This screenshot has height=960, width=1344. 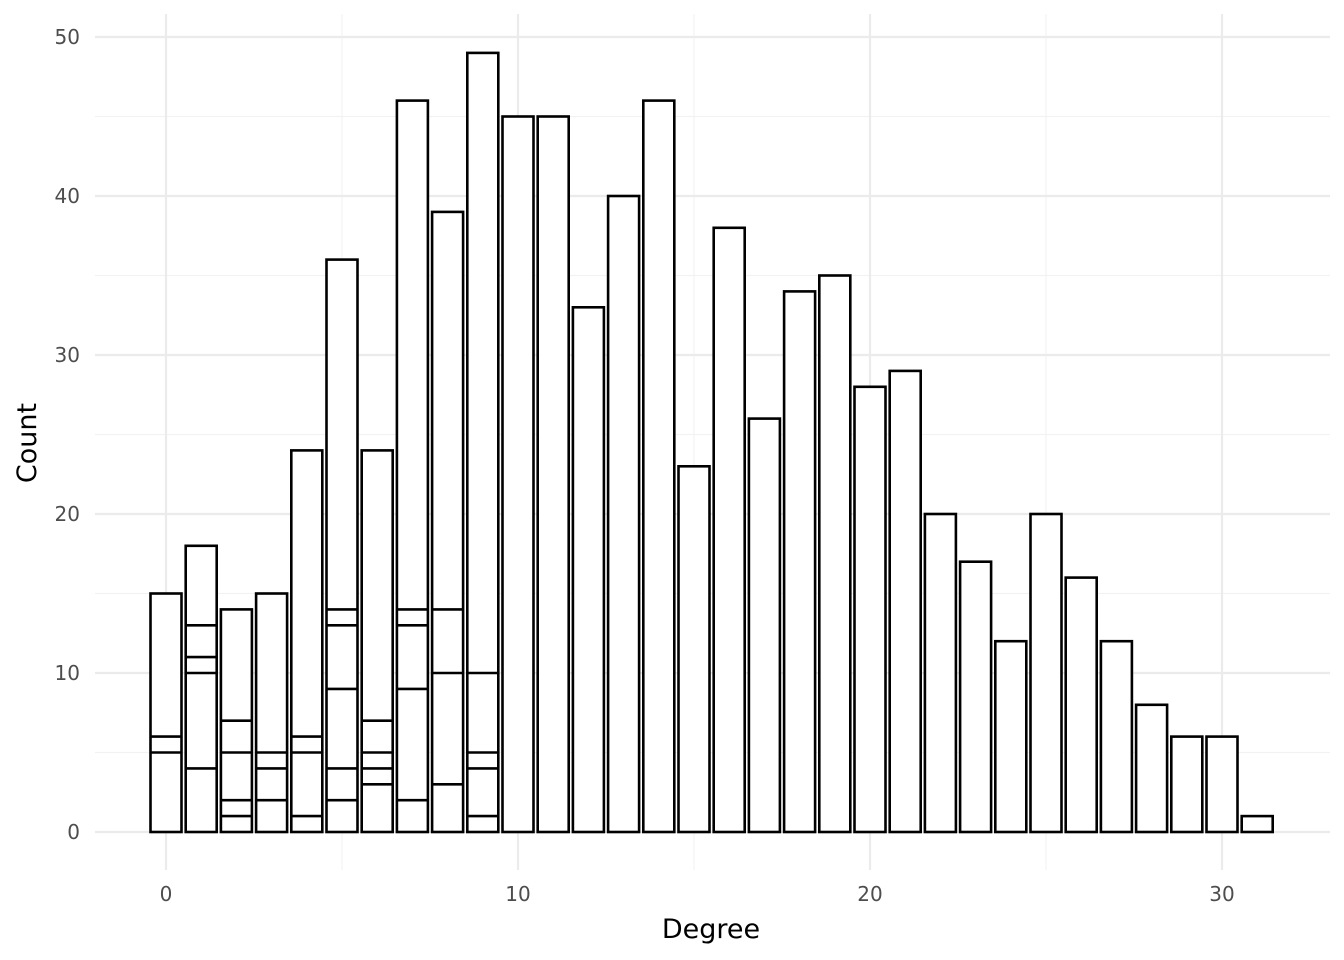 What do you see at coordinates (697, 894) in the screenshot?
I see `x-axis-tick-labels: 0 10 20 30` at bounding box center [697, 894].